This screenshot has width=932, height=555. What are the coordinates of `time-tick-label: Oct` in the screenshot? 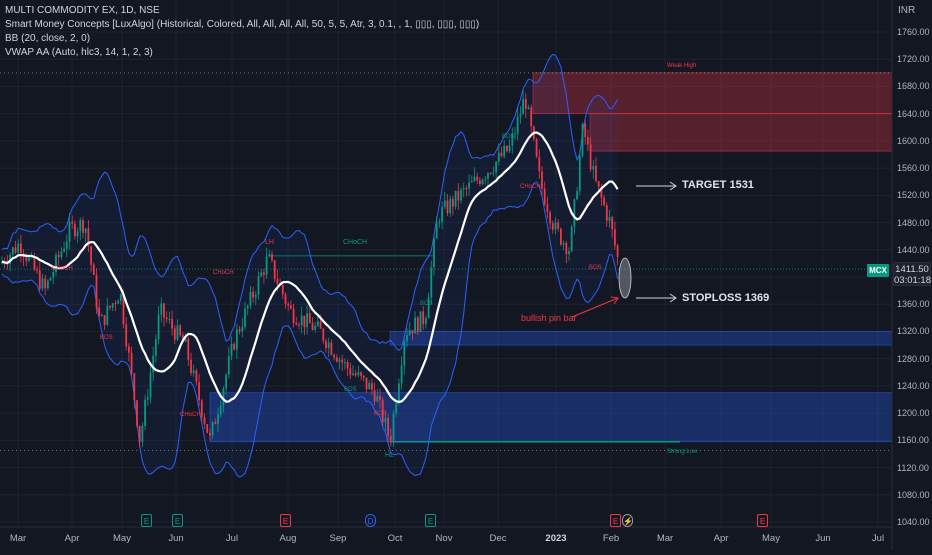 It's located at (395, 538).